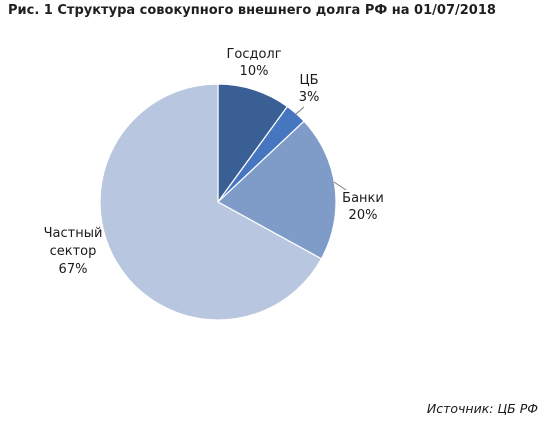  I want to click on slice-label-1: Госдолг 10%, so click(253, 63).